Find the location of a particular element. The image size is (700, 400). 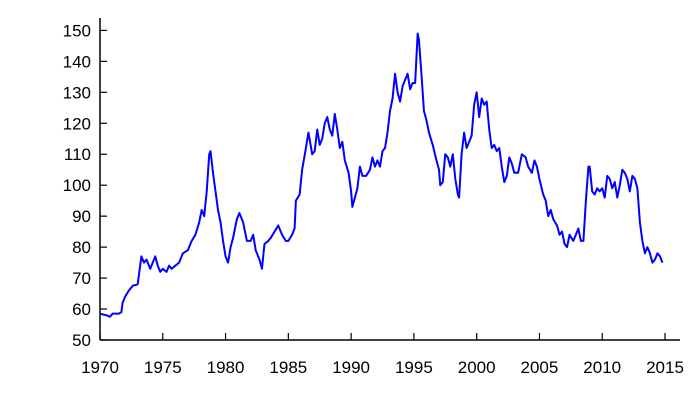

y-tick-label: 100 is located at coordinates (77, 185).